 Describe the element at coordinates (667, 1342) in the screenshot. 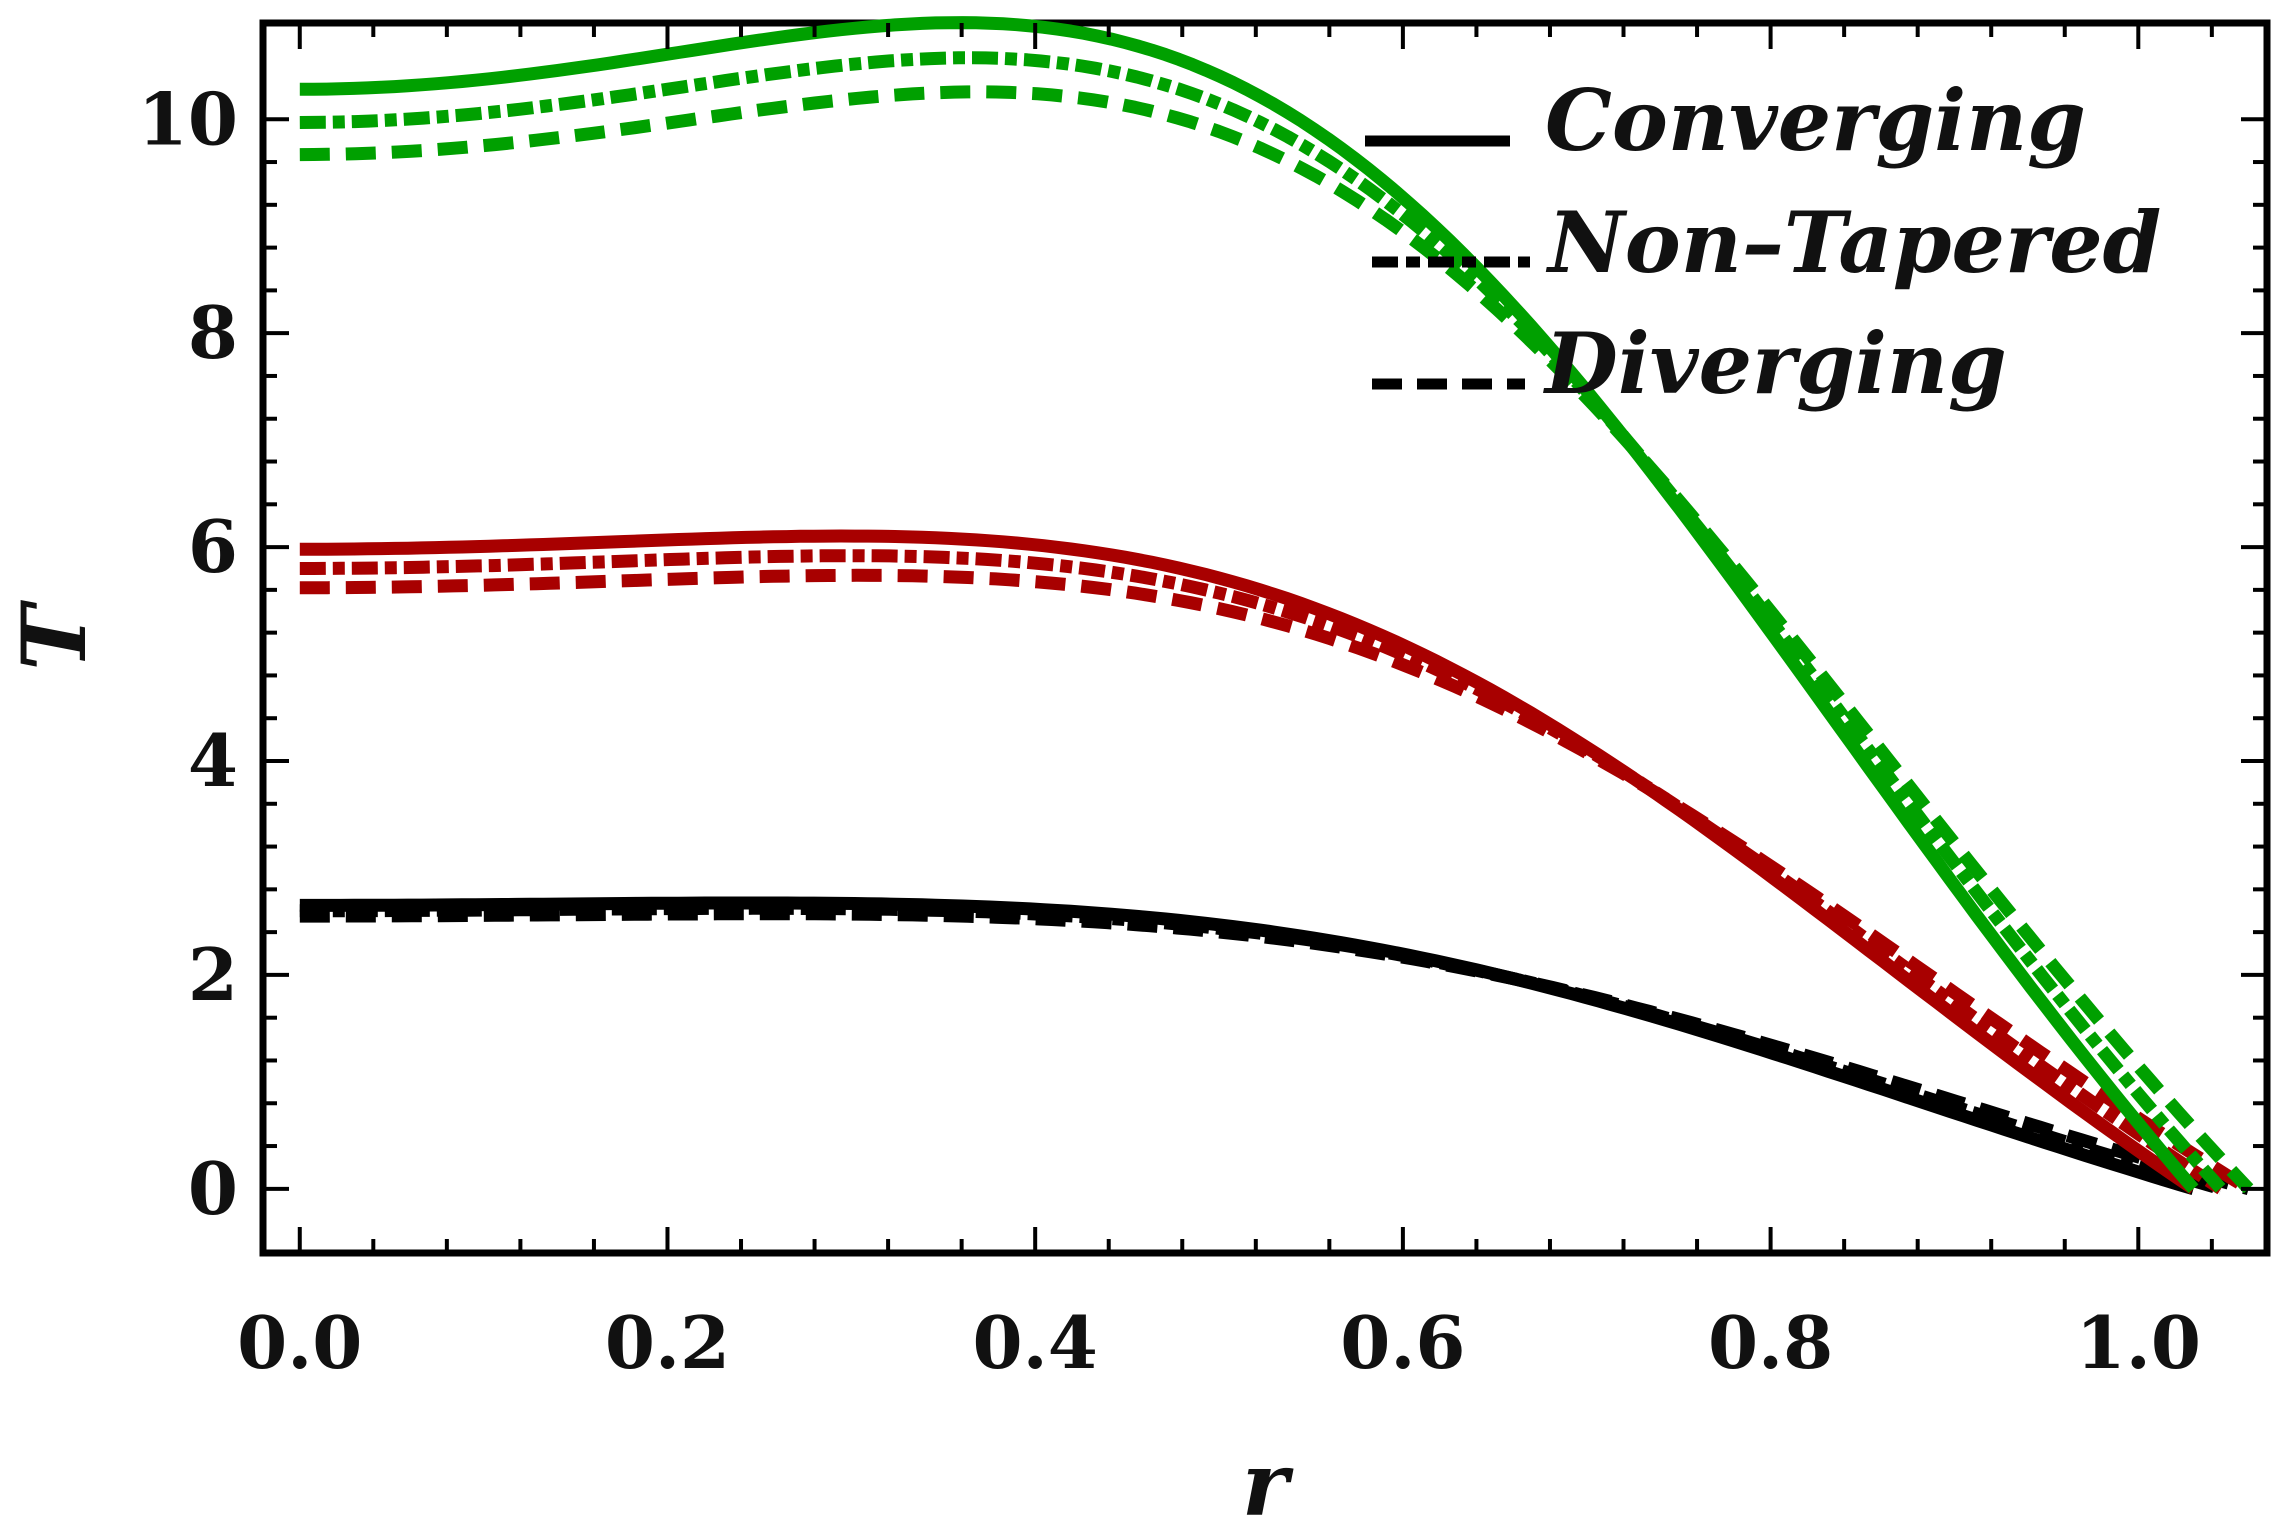

I see `x-tick-label: 0.2` at that location.